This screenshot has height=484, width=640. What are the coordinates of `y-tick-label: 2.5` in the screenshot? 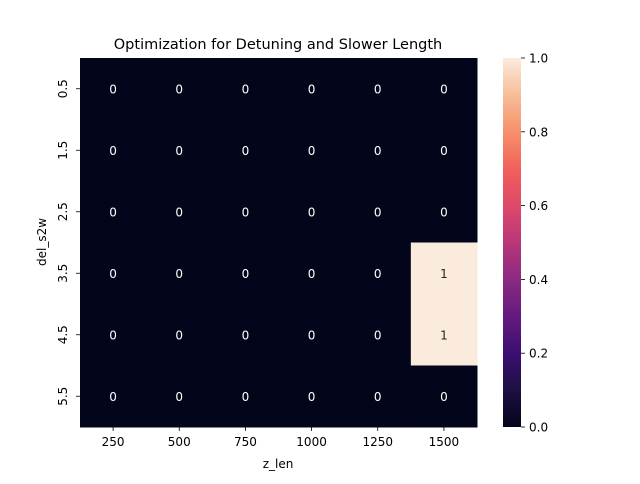 It's located at (63, 211).